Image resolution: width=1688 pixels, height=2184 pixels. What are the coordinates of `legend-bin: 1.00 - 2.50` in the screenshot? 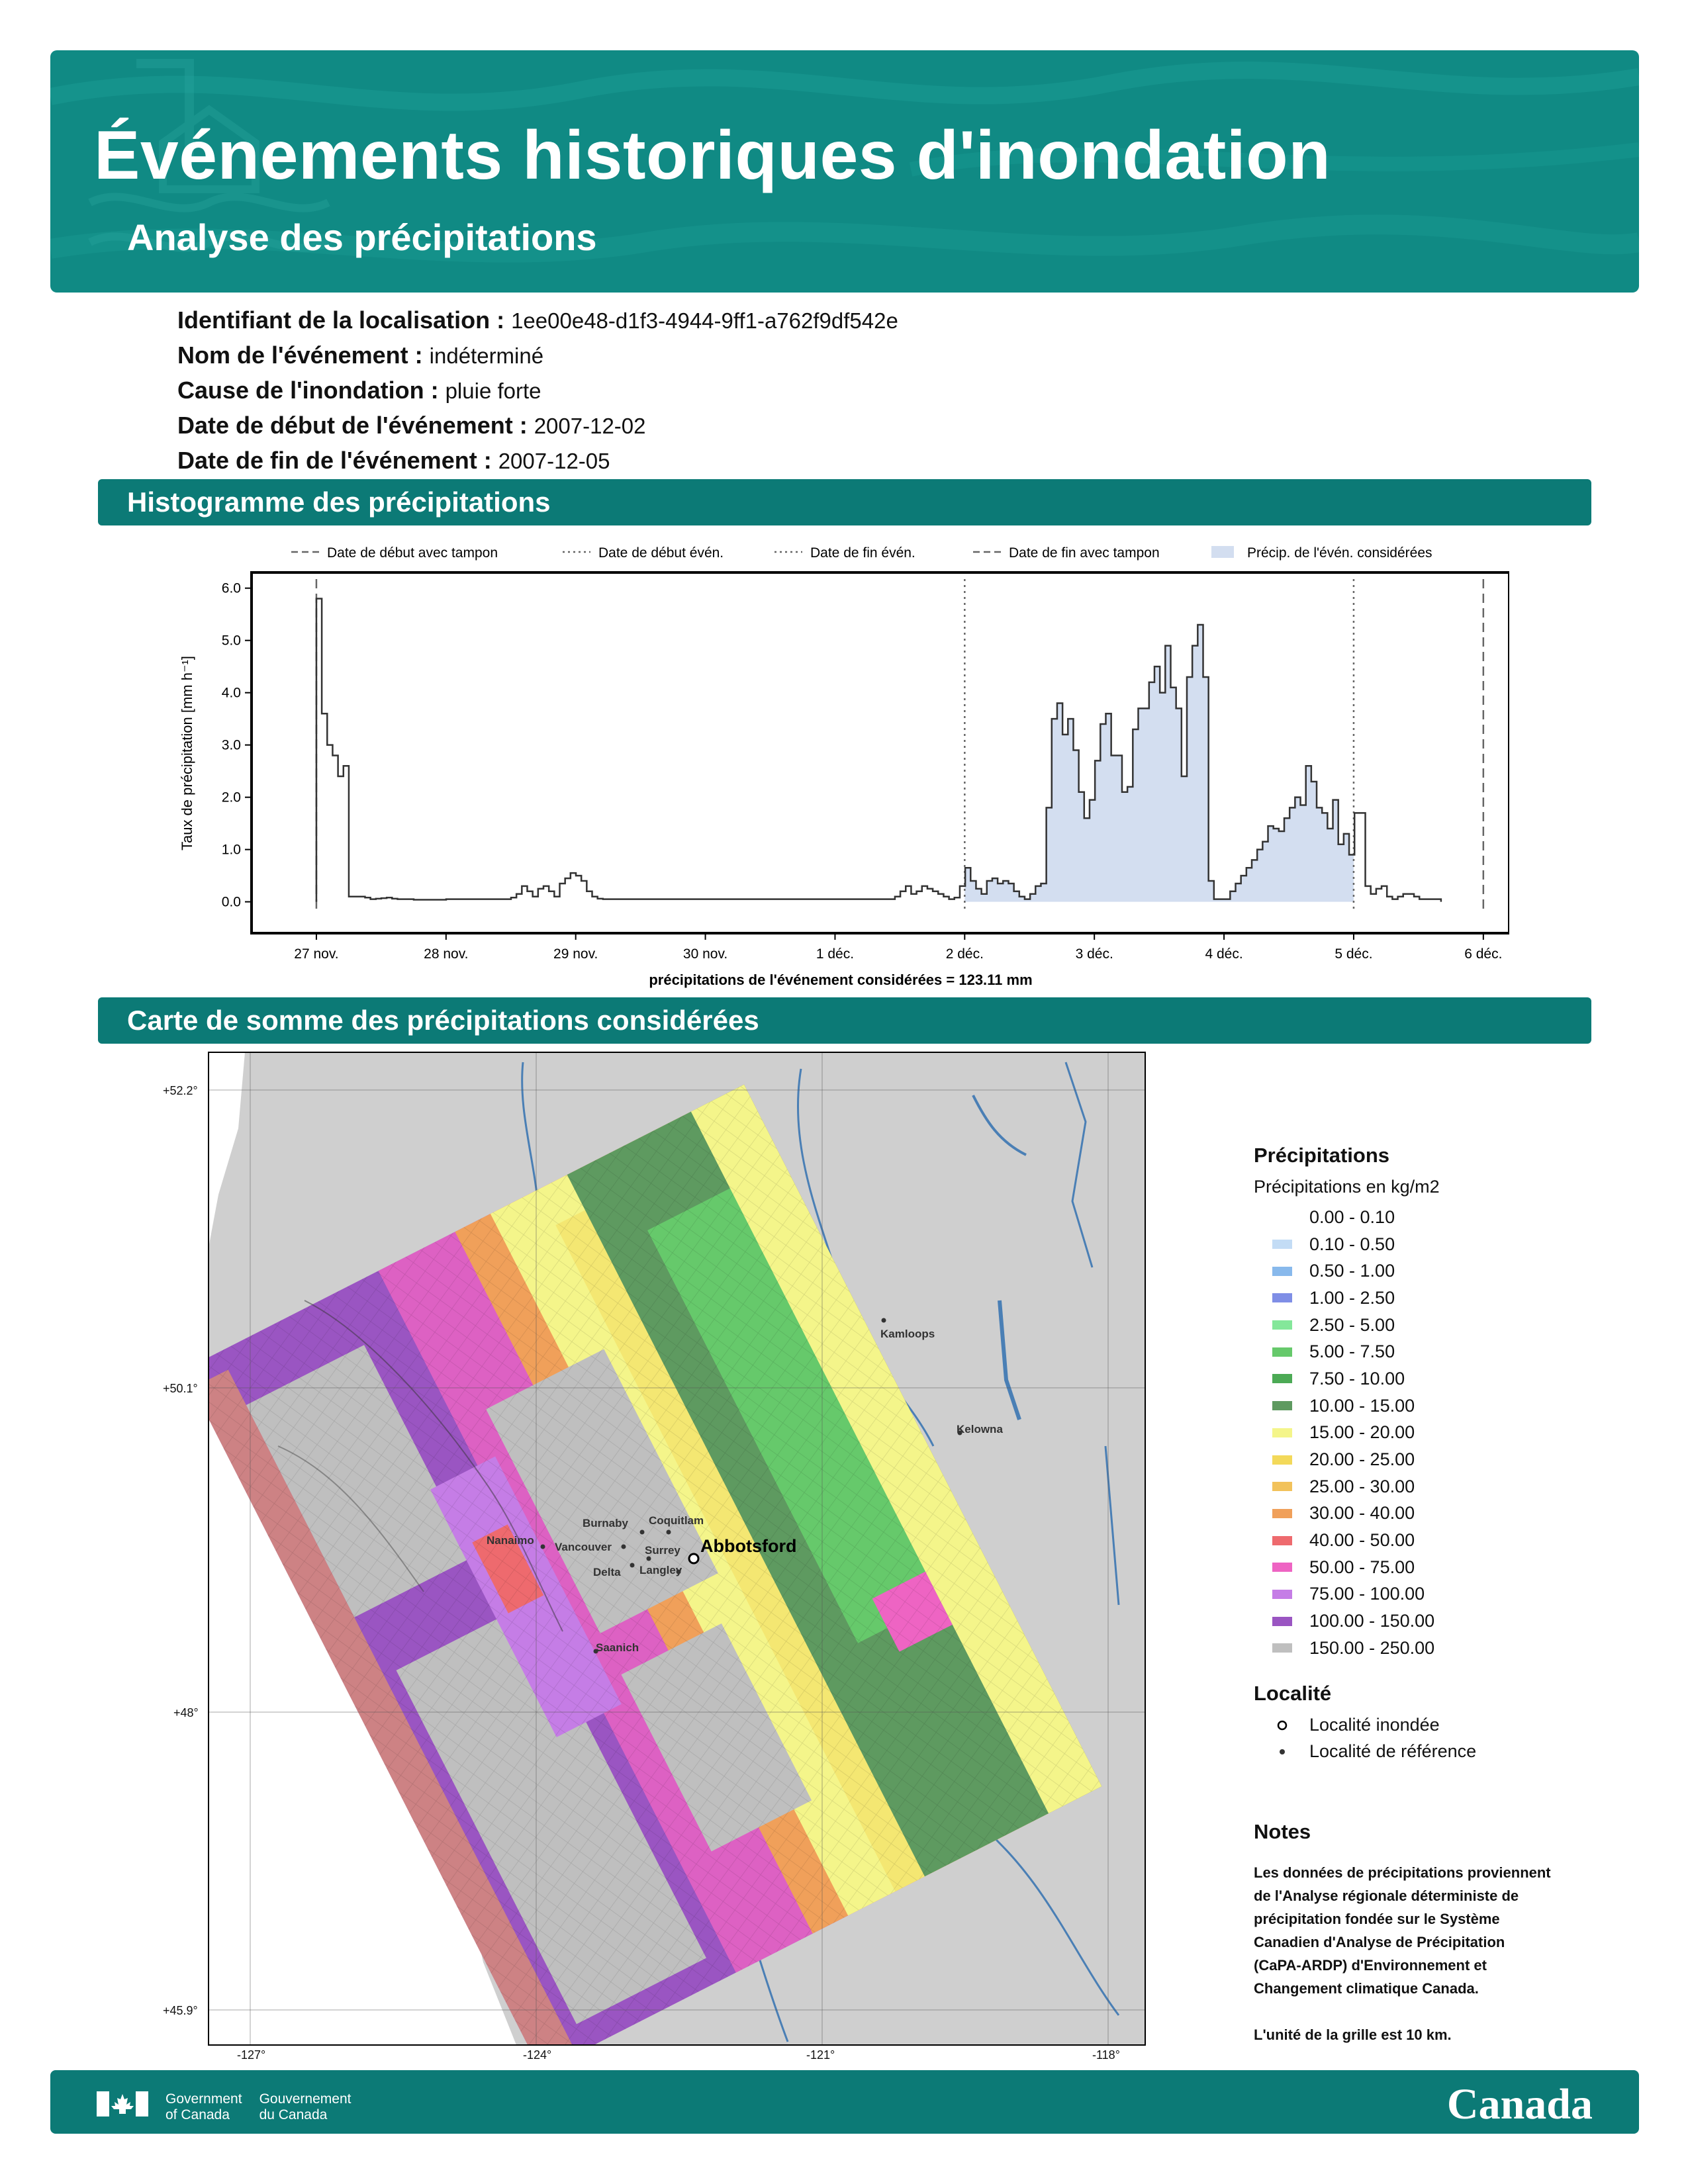 It's located at (1426, 1298).